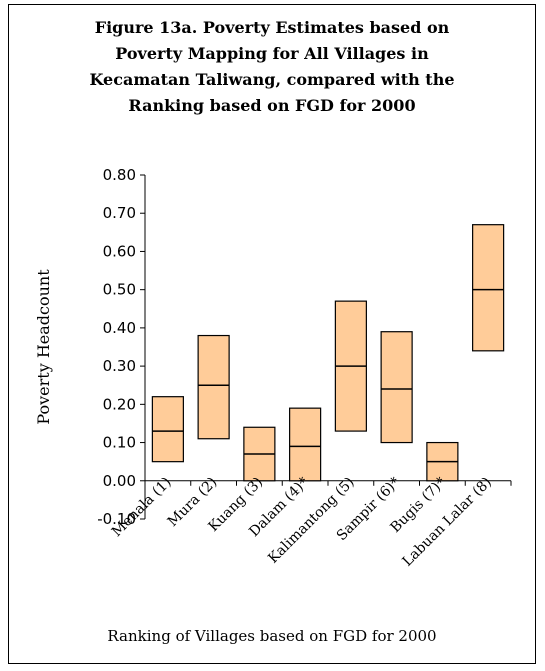 Image resolution: width=545 pixels, height=671 pixels. I want to click on y-tick-label: 0.00, so click(119, 481).